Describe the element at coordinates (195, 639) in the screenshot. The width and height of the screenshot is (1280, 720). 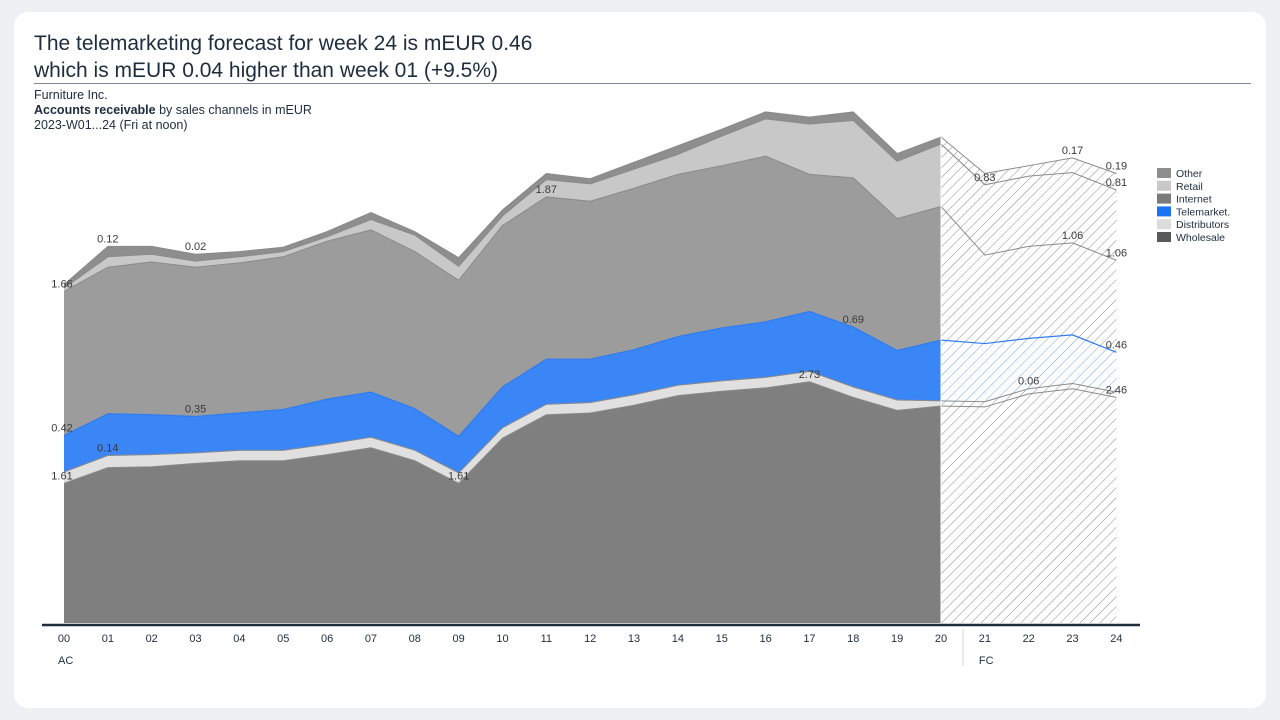
I see `x-tick-label: 03` at that location.